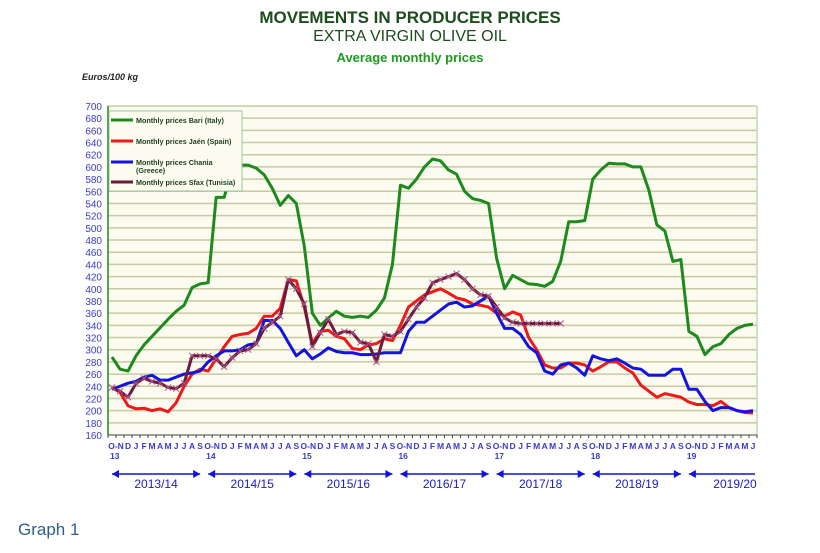 The width and height of the screenshot is (820, 553). What do you see at coordinates (307, 456) in the screenshot?
I see `x-year-label: 15` at bounding box center [307, 456].